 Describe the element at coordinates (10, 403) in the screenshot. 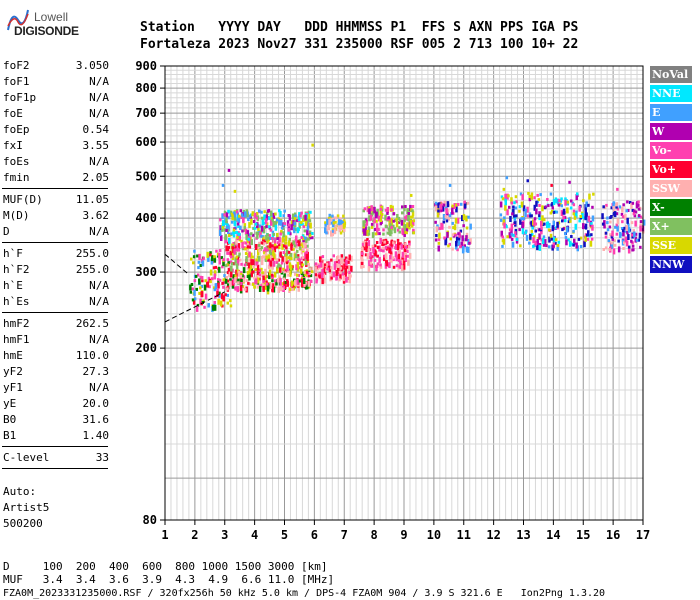

I see `param-name: yE` at that location.